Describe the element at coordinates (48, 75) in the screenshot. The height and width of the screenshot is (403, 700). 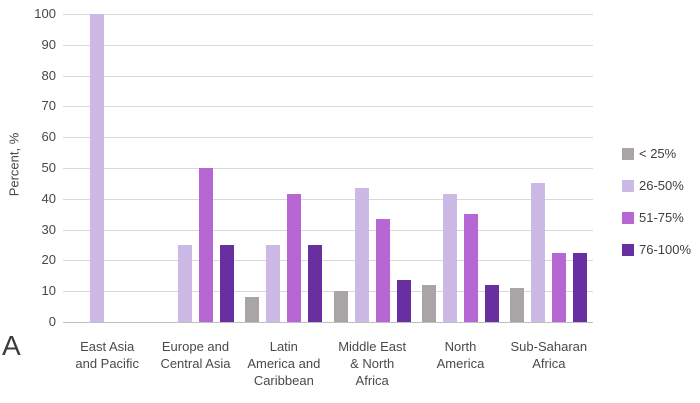
I see `y-tick-label: 80` at that location.